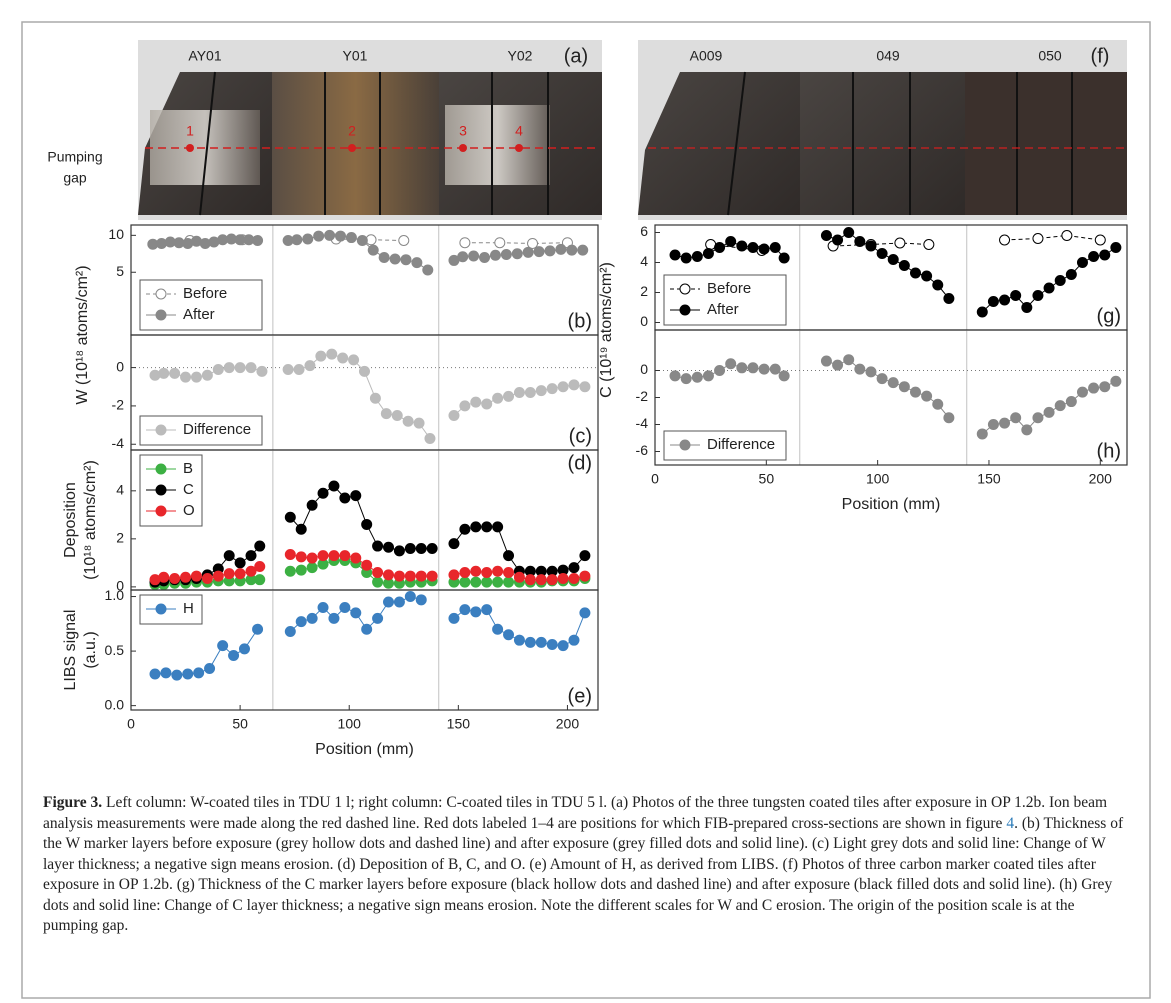 This screenshot has height=1003, width=1171. What do you see at coordinates (115, 650) in the screenshot?
I see `y-tick-label: 0.5` at bounding box center [115, 650].